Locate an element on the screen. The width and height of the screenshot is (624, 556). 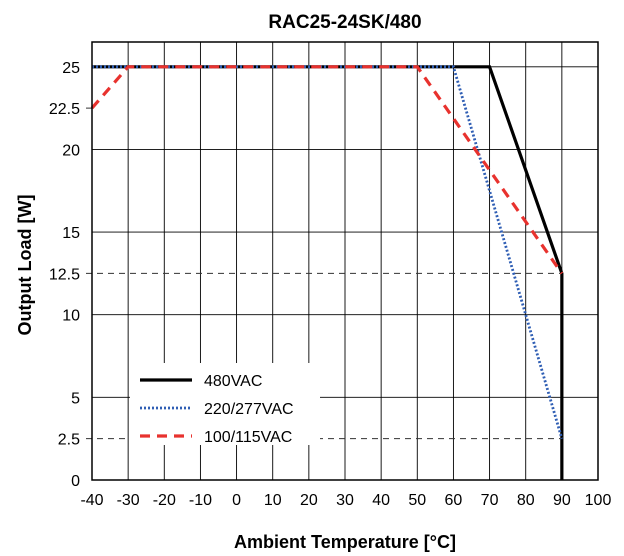
x-tick-label: 40 is located at coordinates (381, 500).